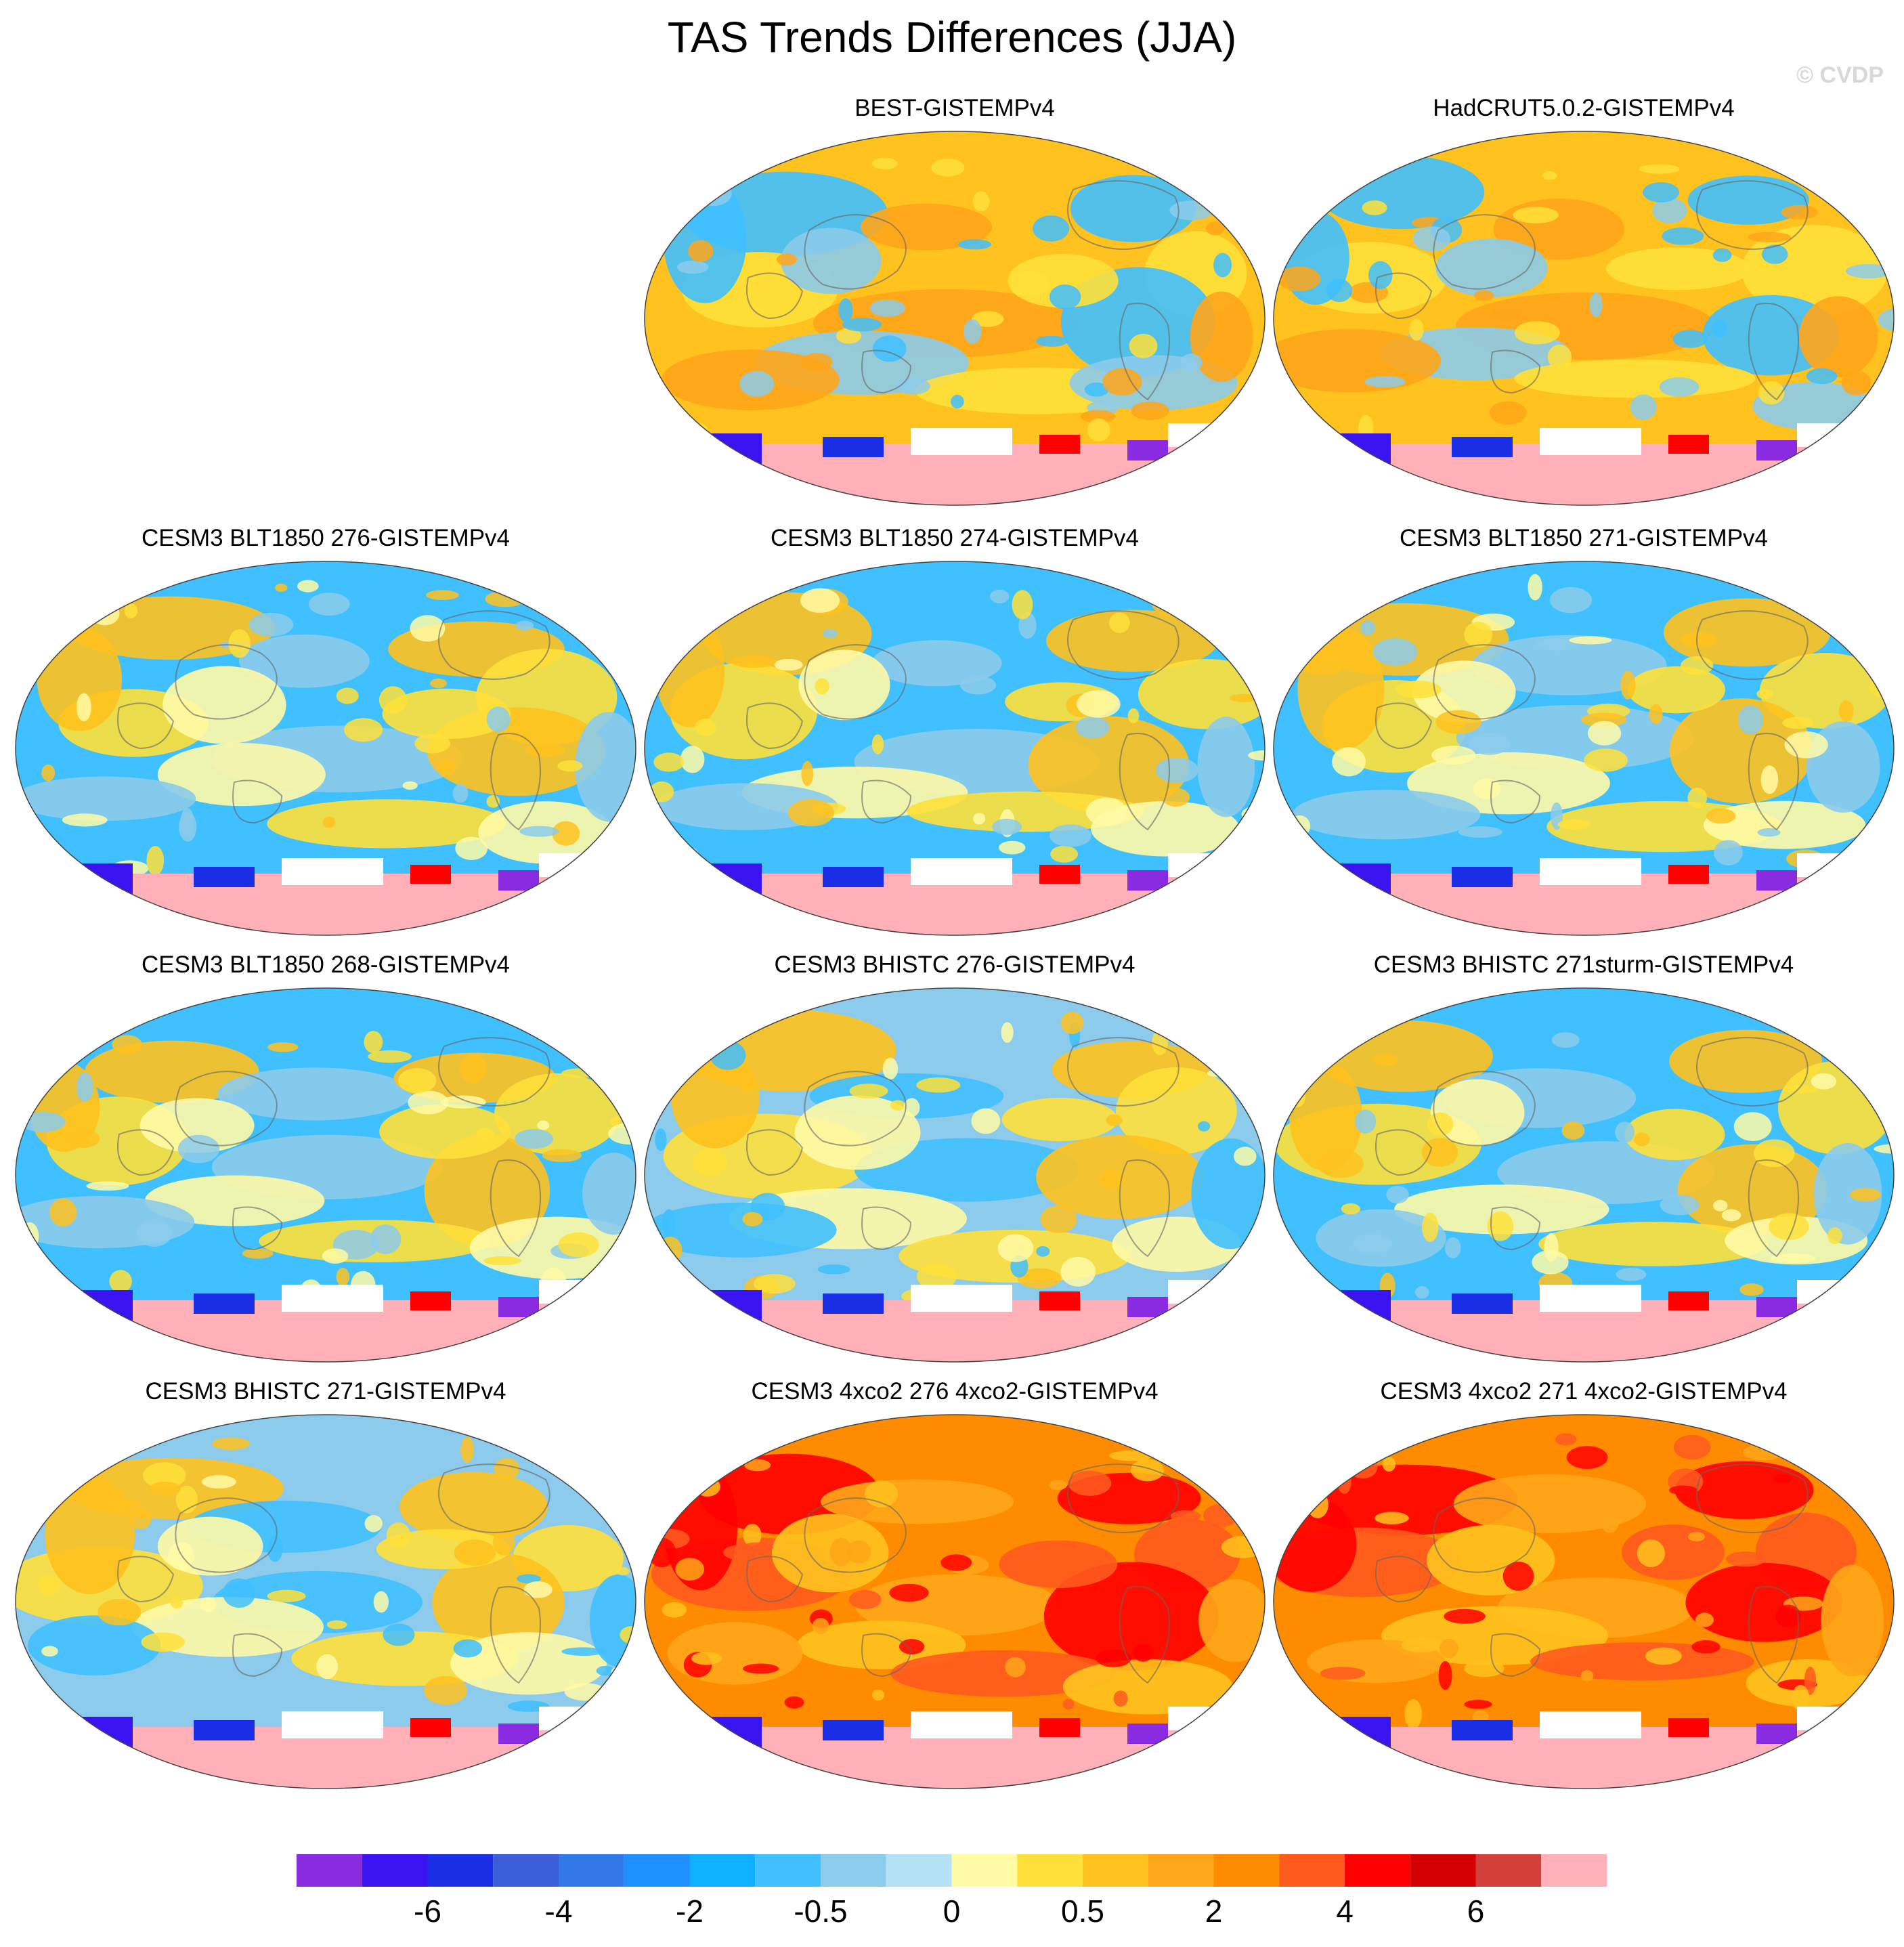 This screenshot has width=1904, height=1947. I want to click on colorbar-tick-label: 0, so click(952, 1911).